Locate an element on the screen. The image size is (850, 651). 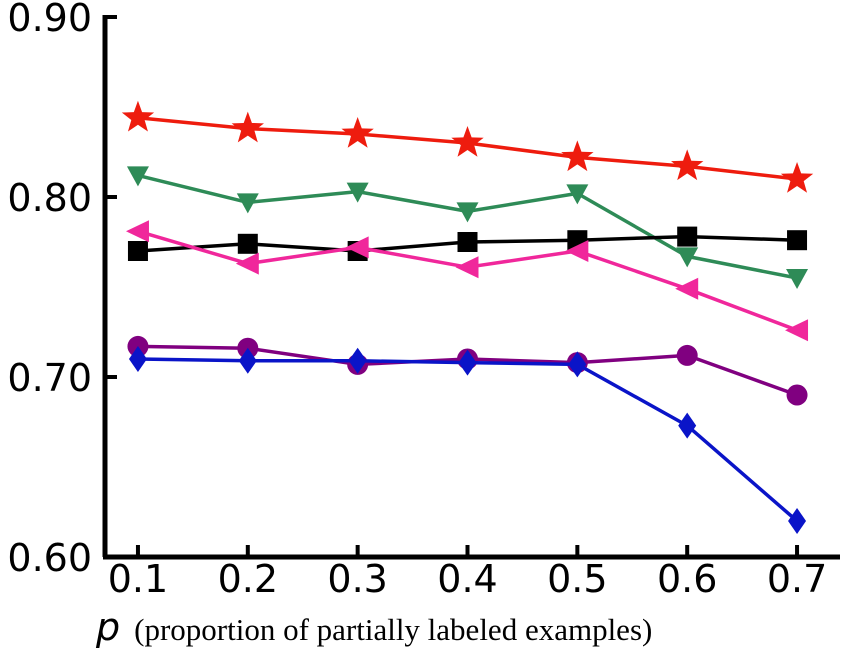
y-tick-label: 0.60 is located at coordinates (49, 558).